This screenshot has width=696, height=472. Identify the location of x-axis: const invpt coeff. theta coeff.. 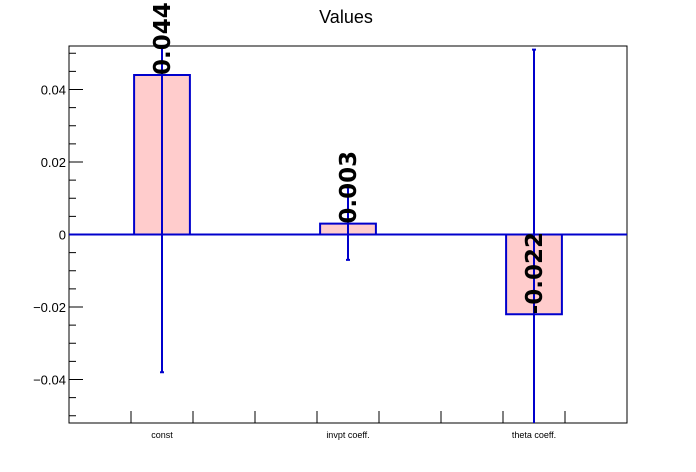
(348, 425).